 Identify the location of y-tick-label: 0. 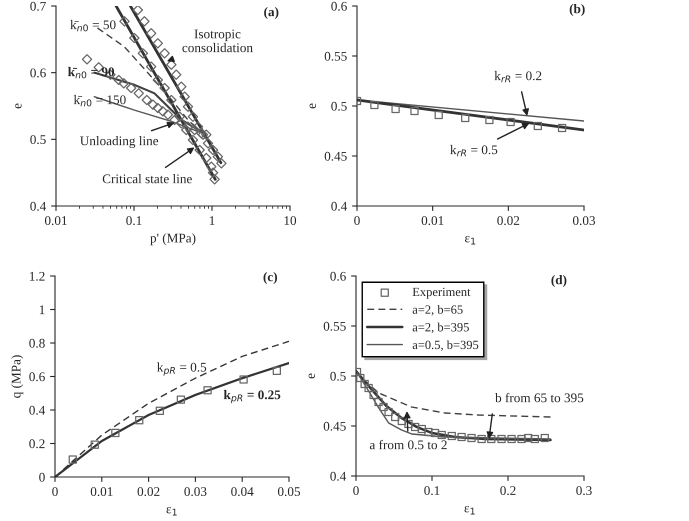
(42, 477).